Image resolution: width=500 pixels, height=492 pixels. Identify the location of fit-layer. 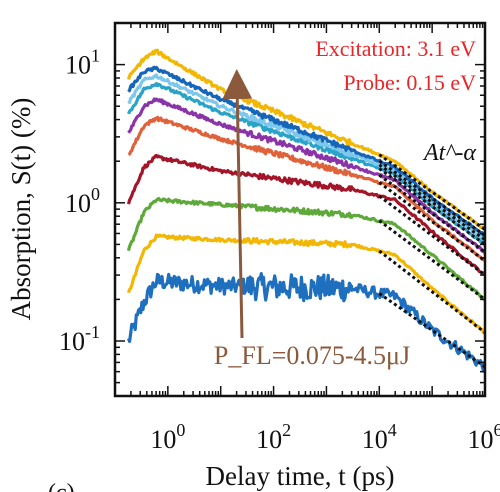
(431, 261).